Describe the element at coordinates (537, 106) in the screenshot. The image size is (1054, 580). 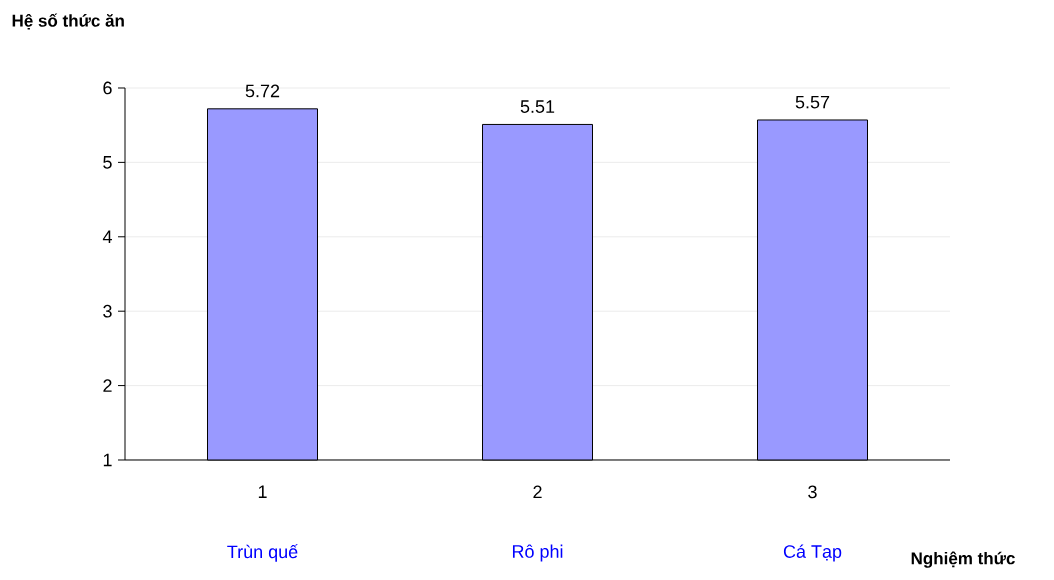
I see `data-label: 5.51` at that location.